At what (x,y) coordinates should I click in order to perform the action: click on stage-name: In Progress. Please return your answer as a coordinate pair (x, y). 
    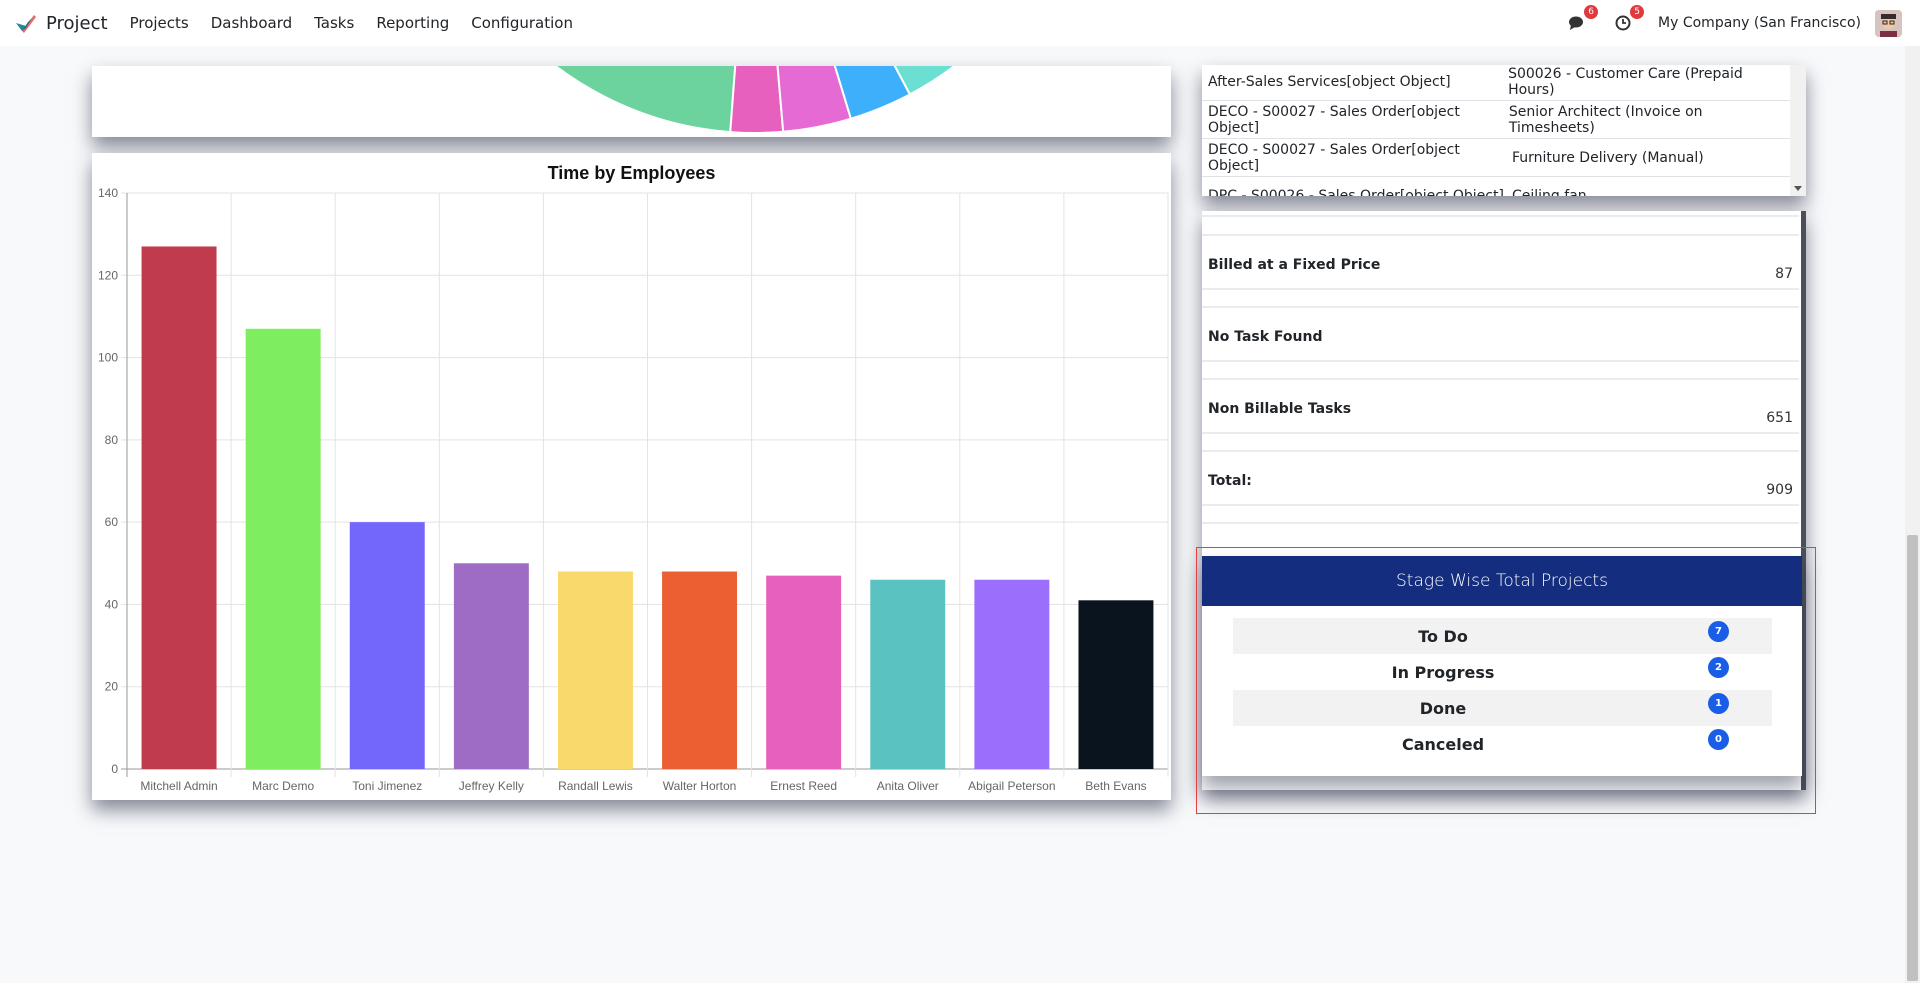
    Looking at the image, I should click on (1443, 672).